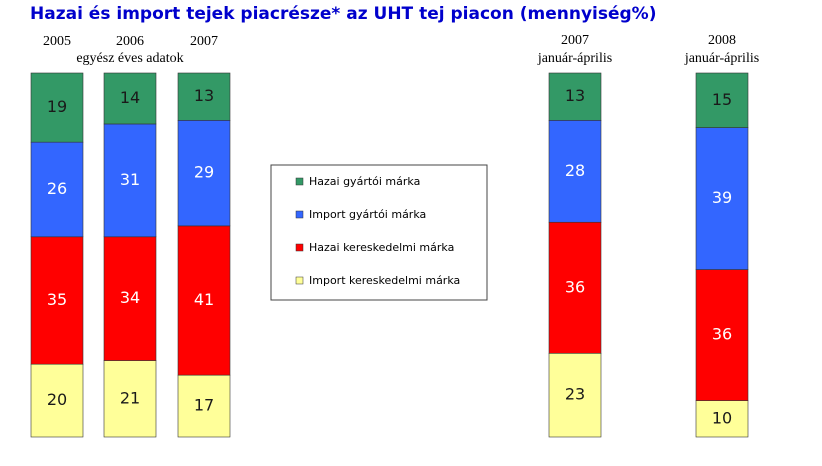 The image size is (822, 466). What do you see at coordinates (364, 181) in the screenshot?
I see `legend-label: Hazai gyártói márka` at bounding box center [364, 181].